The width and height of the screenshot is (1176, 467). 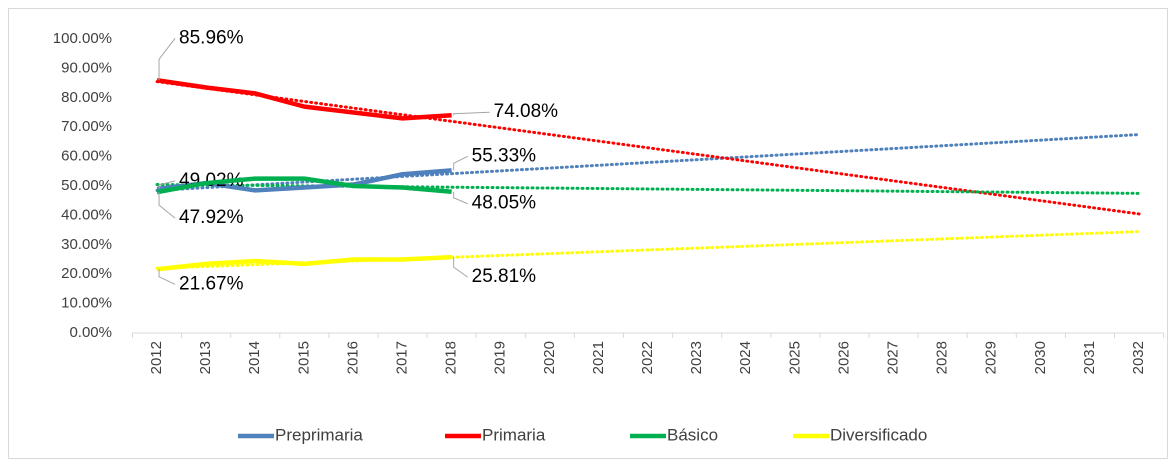 I want to click on x-tick-label: 2016, so click(x=352, y=357).